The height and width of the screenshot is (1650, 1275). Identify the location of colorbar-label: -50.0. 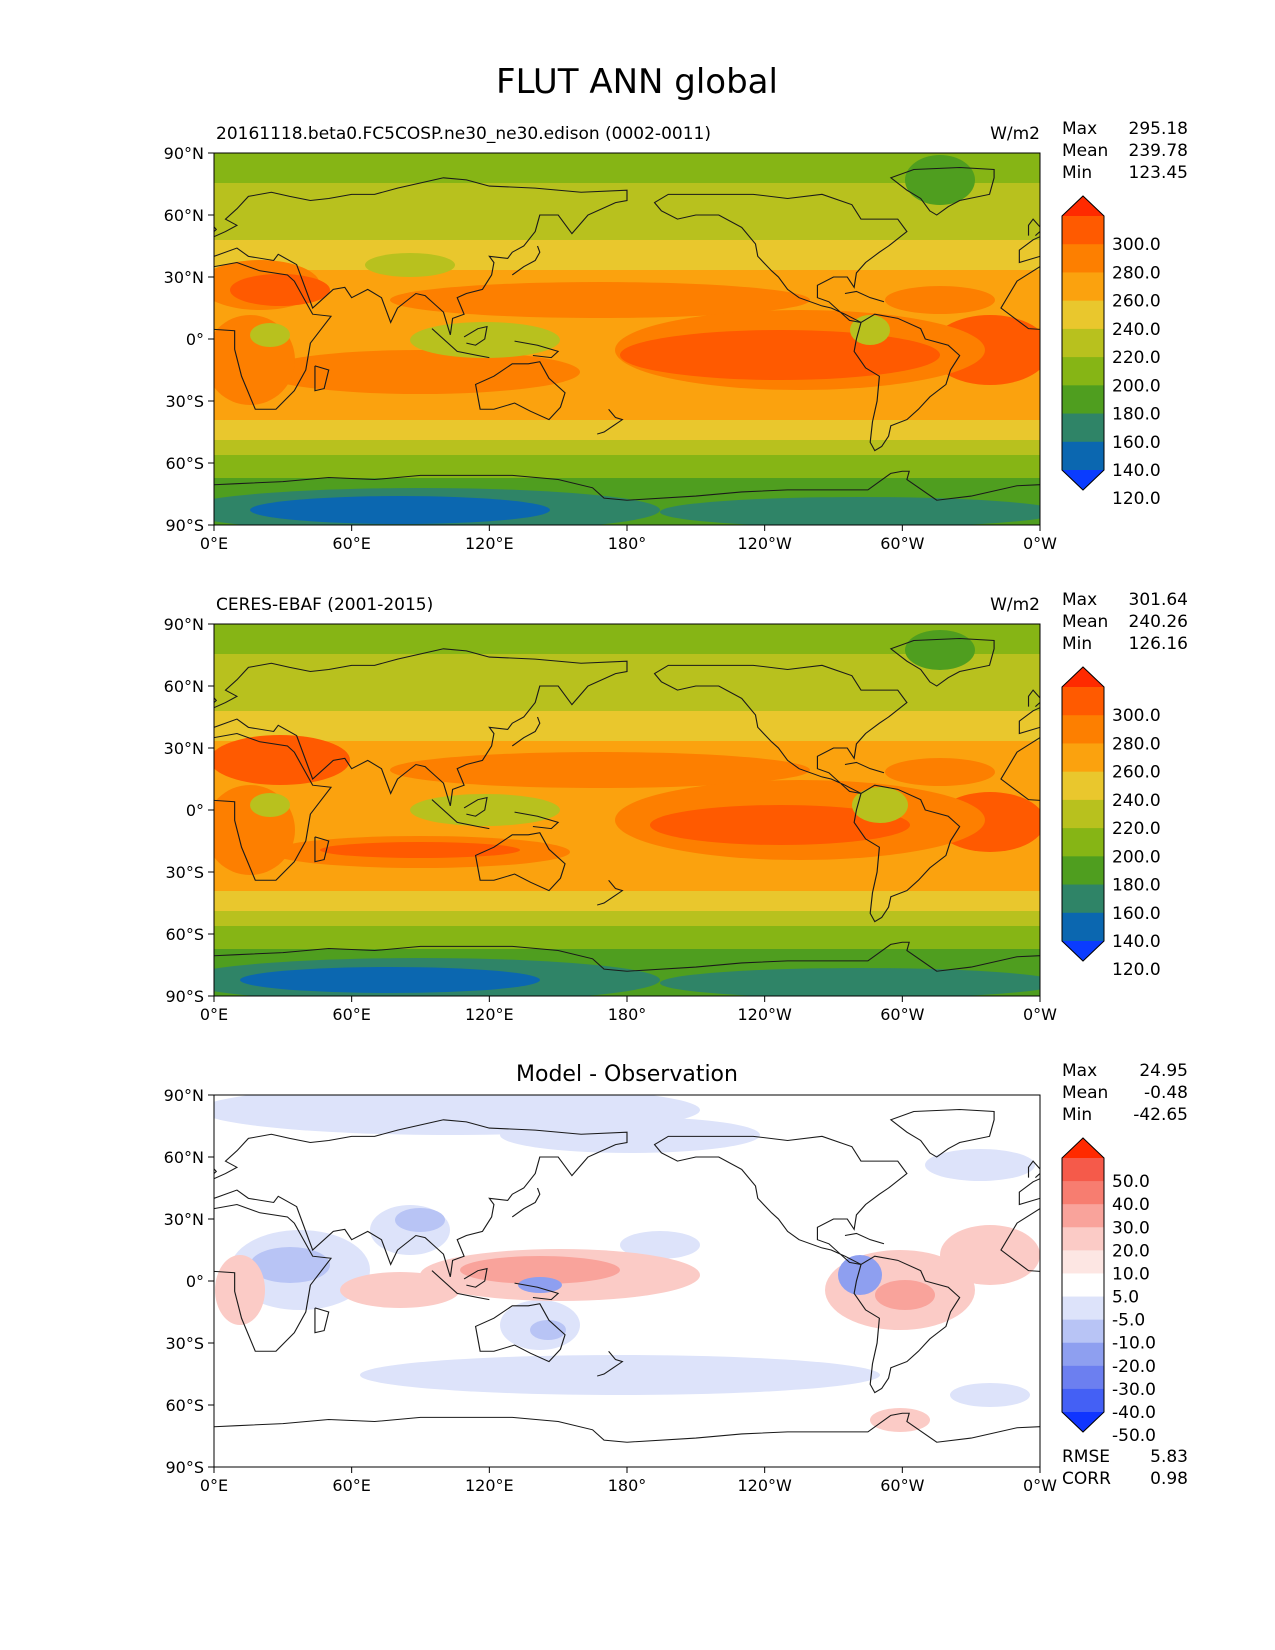
(1134, 1436).